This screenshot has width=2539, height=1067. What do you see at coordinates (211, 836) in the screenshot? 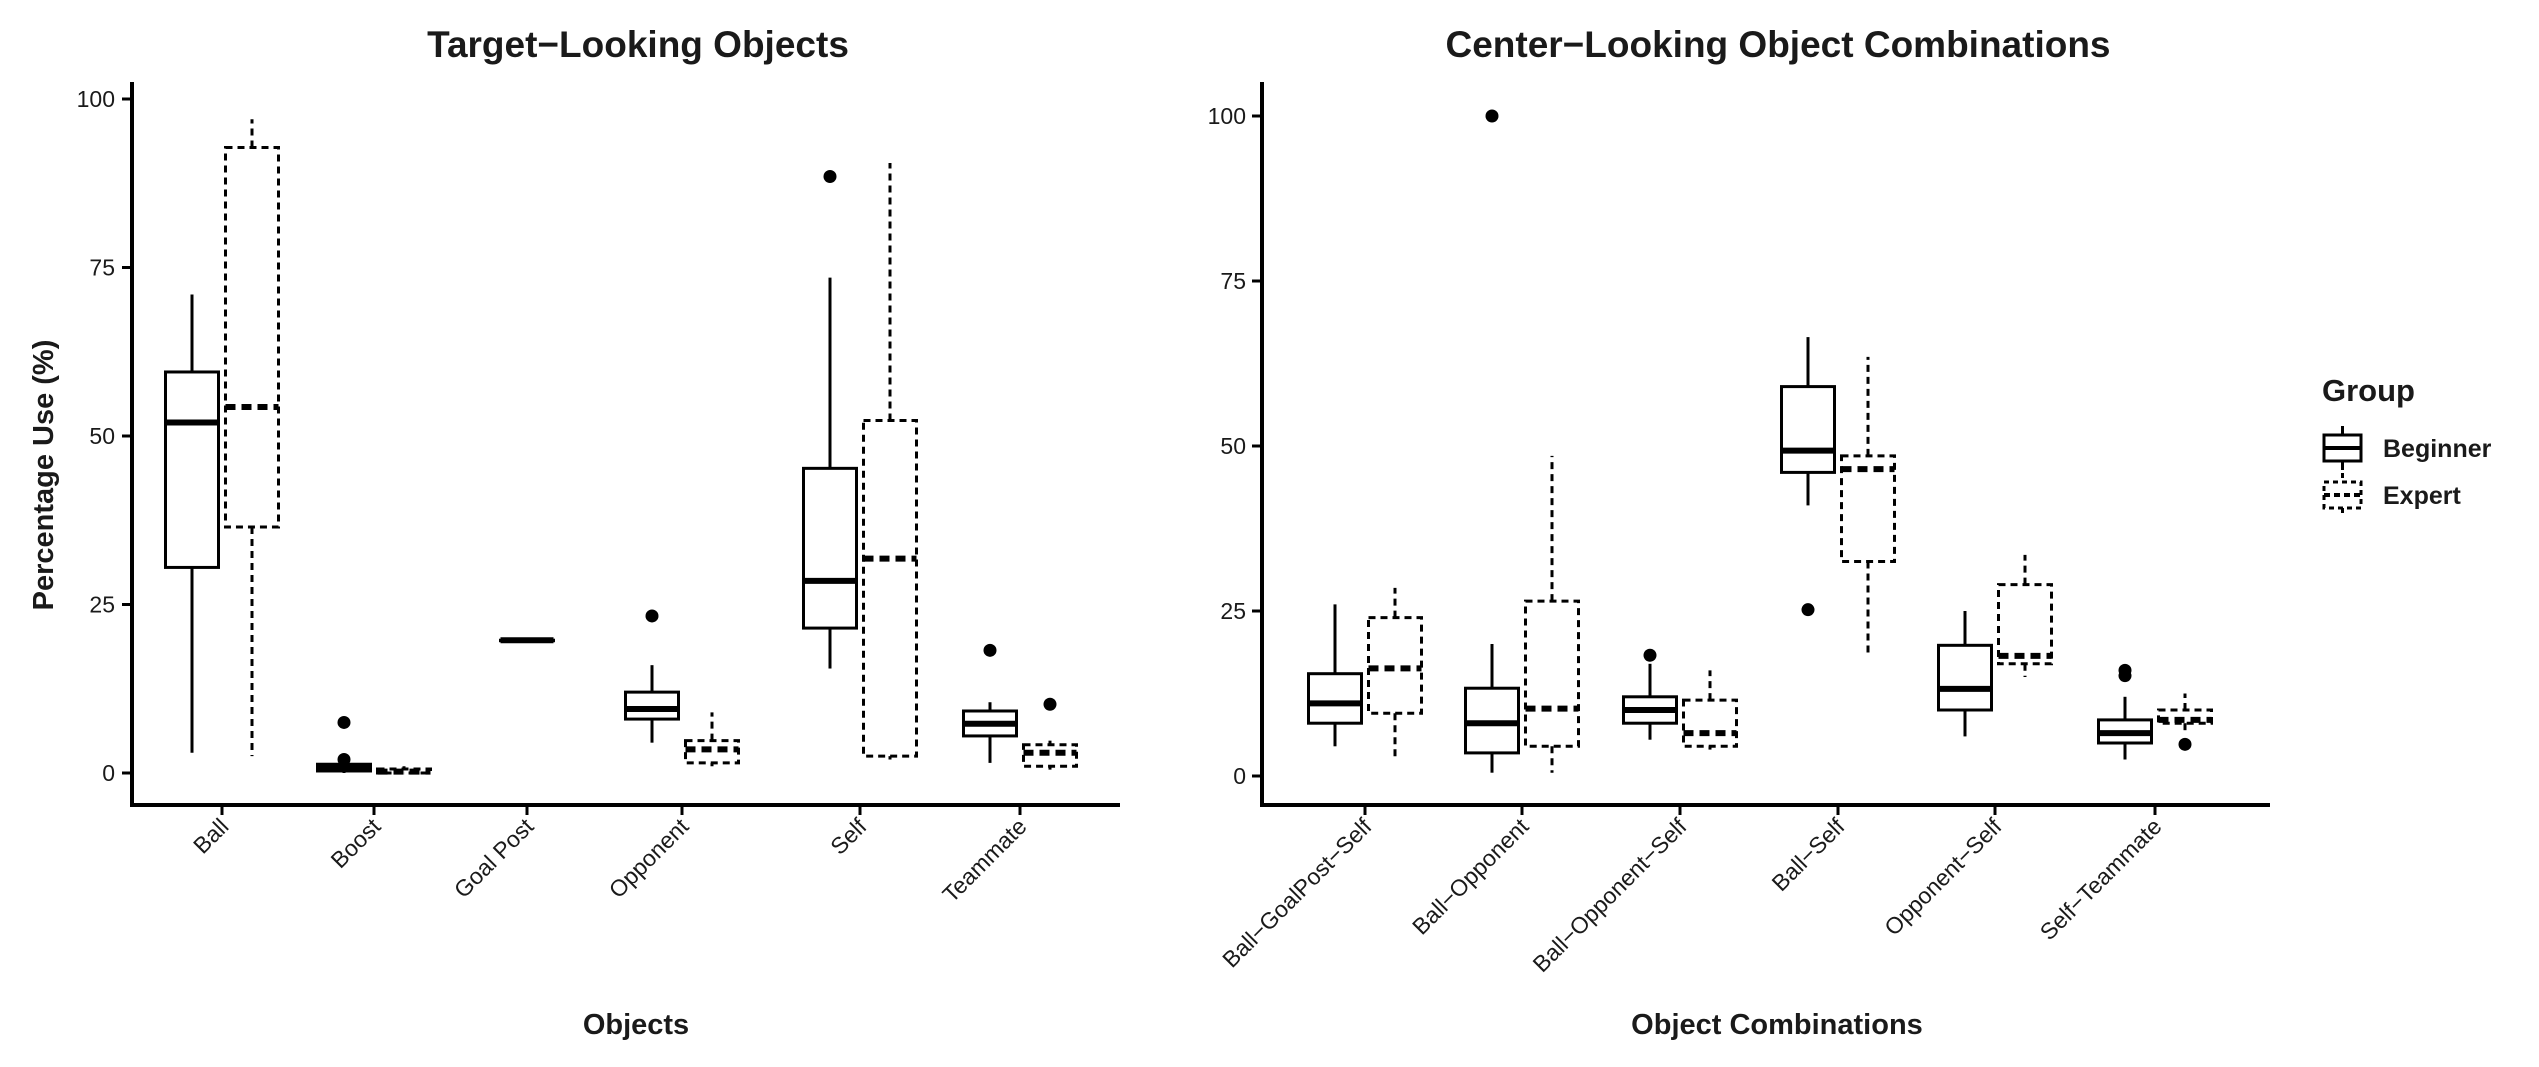
I see `x-tick-label: Ball` at bounding box center [211, 836].